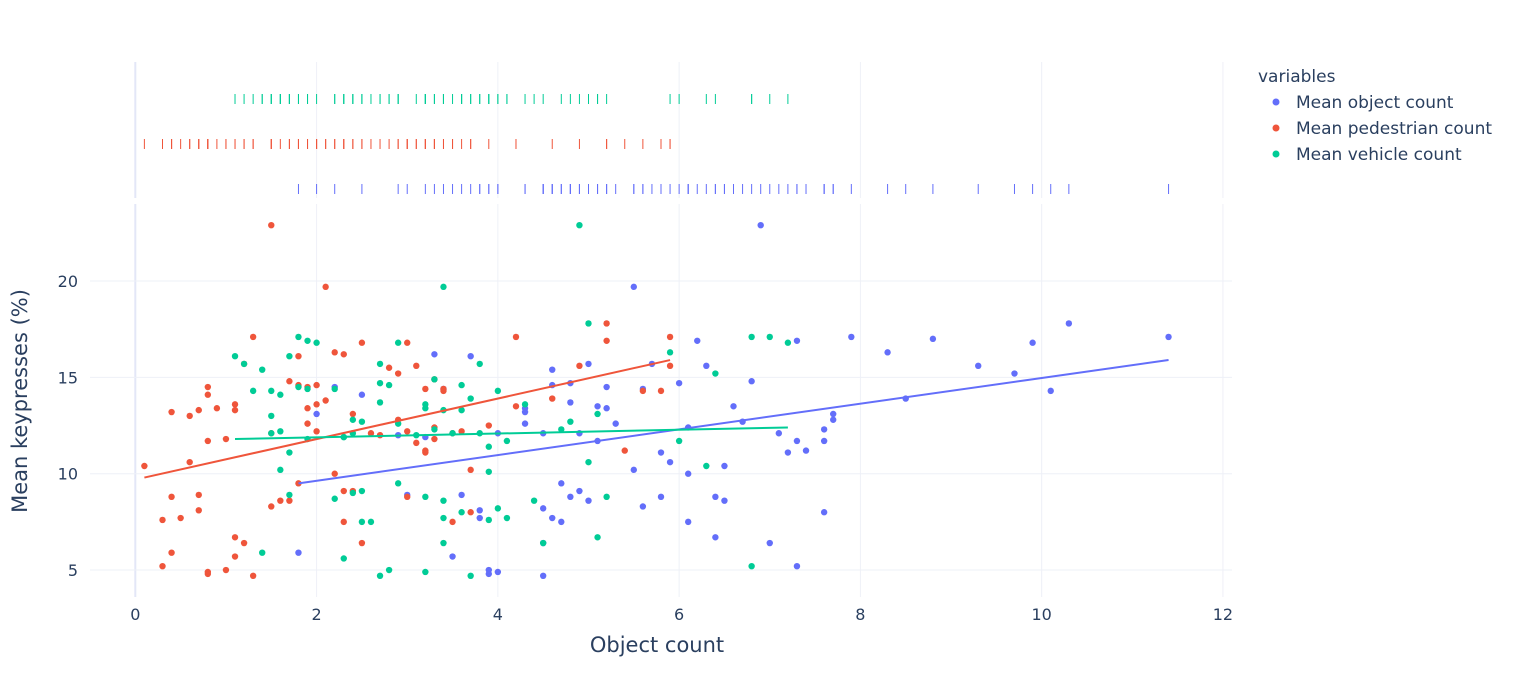 This screenshot has height=680, width=1520. What do you see at coordinates (498, 614) in the screenshot?
I see `x-tick-label: 4` at bounding box center [498, 614].